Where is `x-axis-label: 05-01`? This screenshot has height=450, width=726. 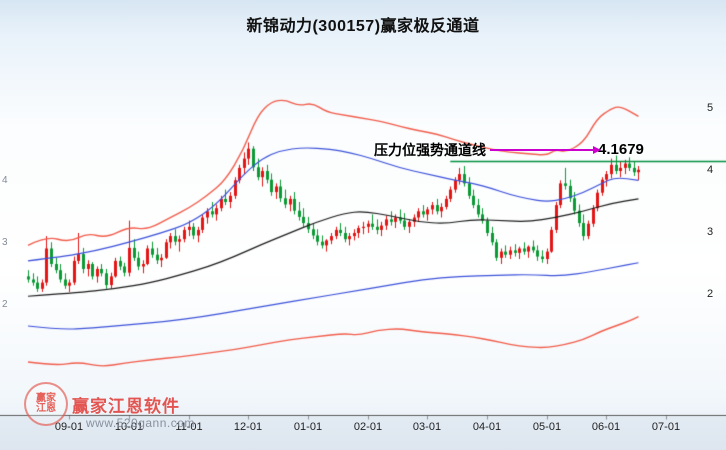 x-axis-label: 05-01 is located at coordinates (547, 427).